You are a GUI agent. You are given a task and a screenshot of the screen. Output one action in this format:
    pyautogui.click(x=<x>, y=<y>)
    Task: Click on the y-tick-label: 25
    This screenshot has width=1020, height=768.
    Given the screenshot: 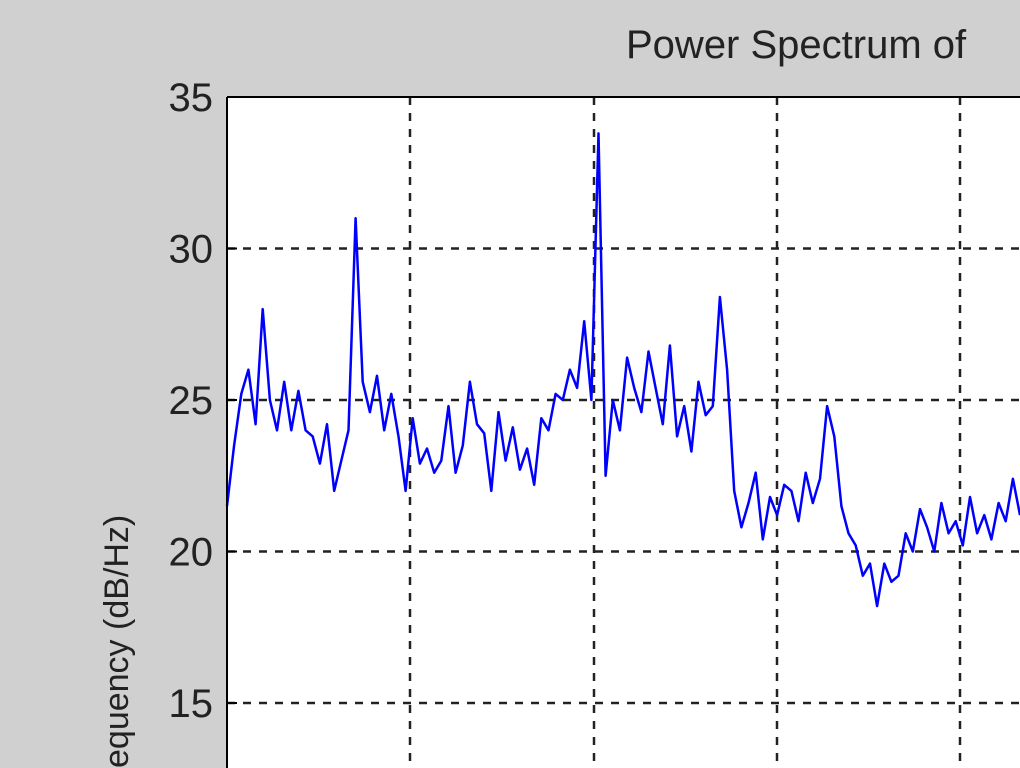 What is the action you would take?
    pyautogui.click(x=191, y=401)
    